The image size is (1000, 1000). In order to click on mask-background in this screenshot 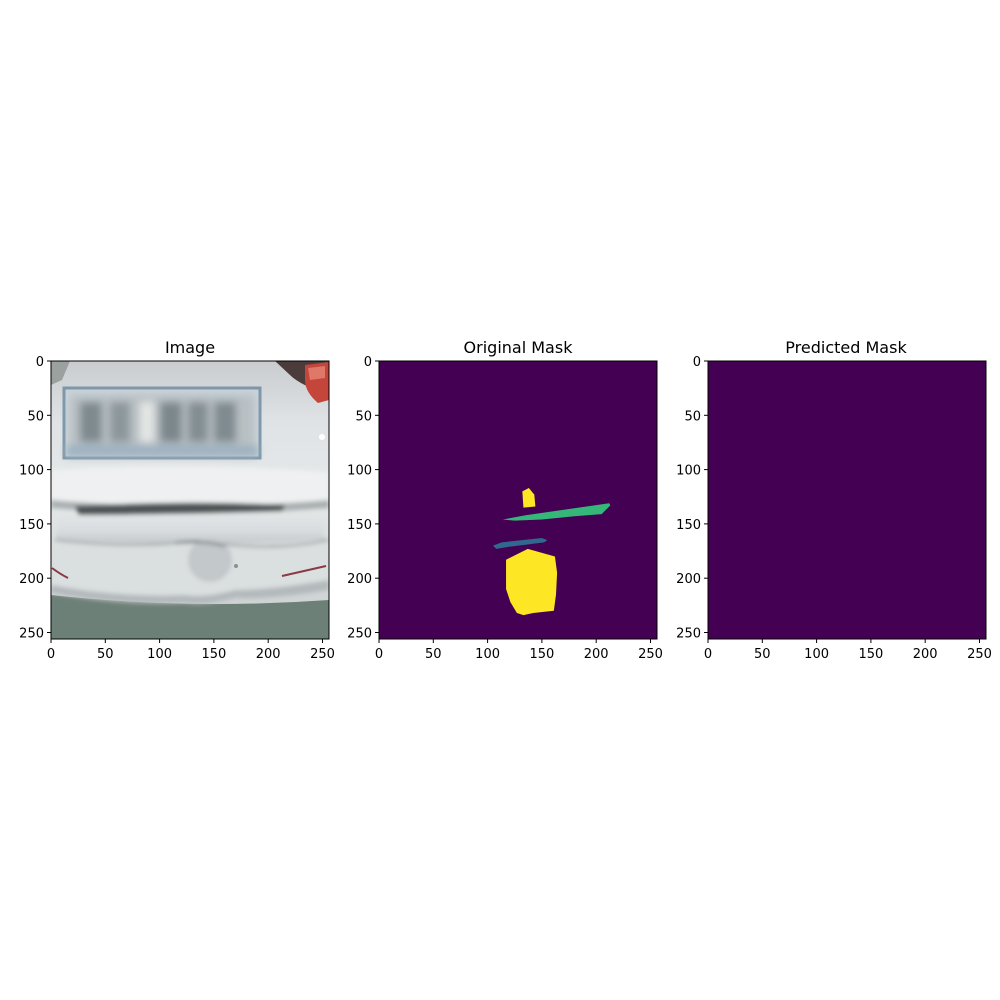, I will do `click(847, 500)`.